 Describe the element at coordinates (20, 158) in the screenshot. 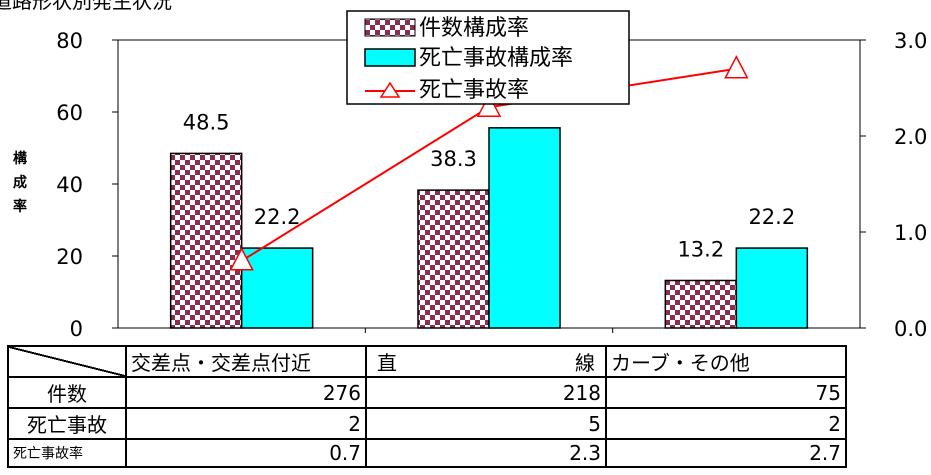

I see `y-axis-label-char-1: 構` at that location.